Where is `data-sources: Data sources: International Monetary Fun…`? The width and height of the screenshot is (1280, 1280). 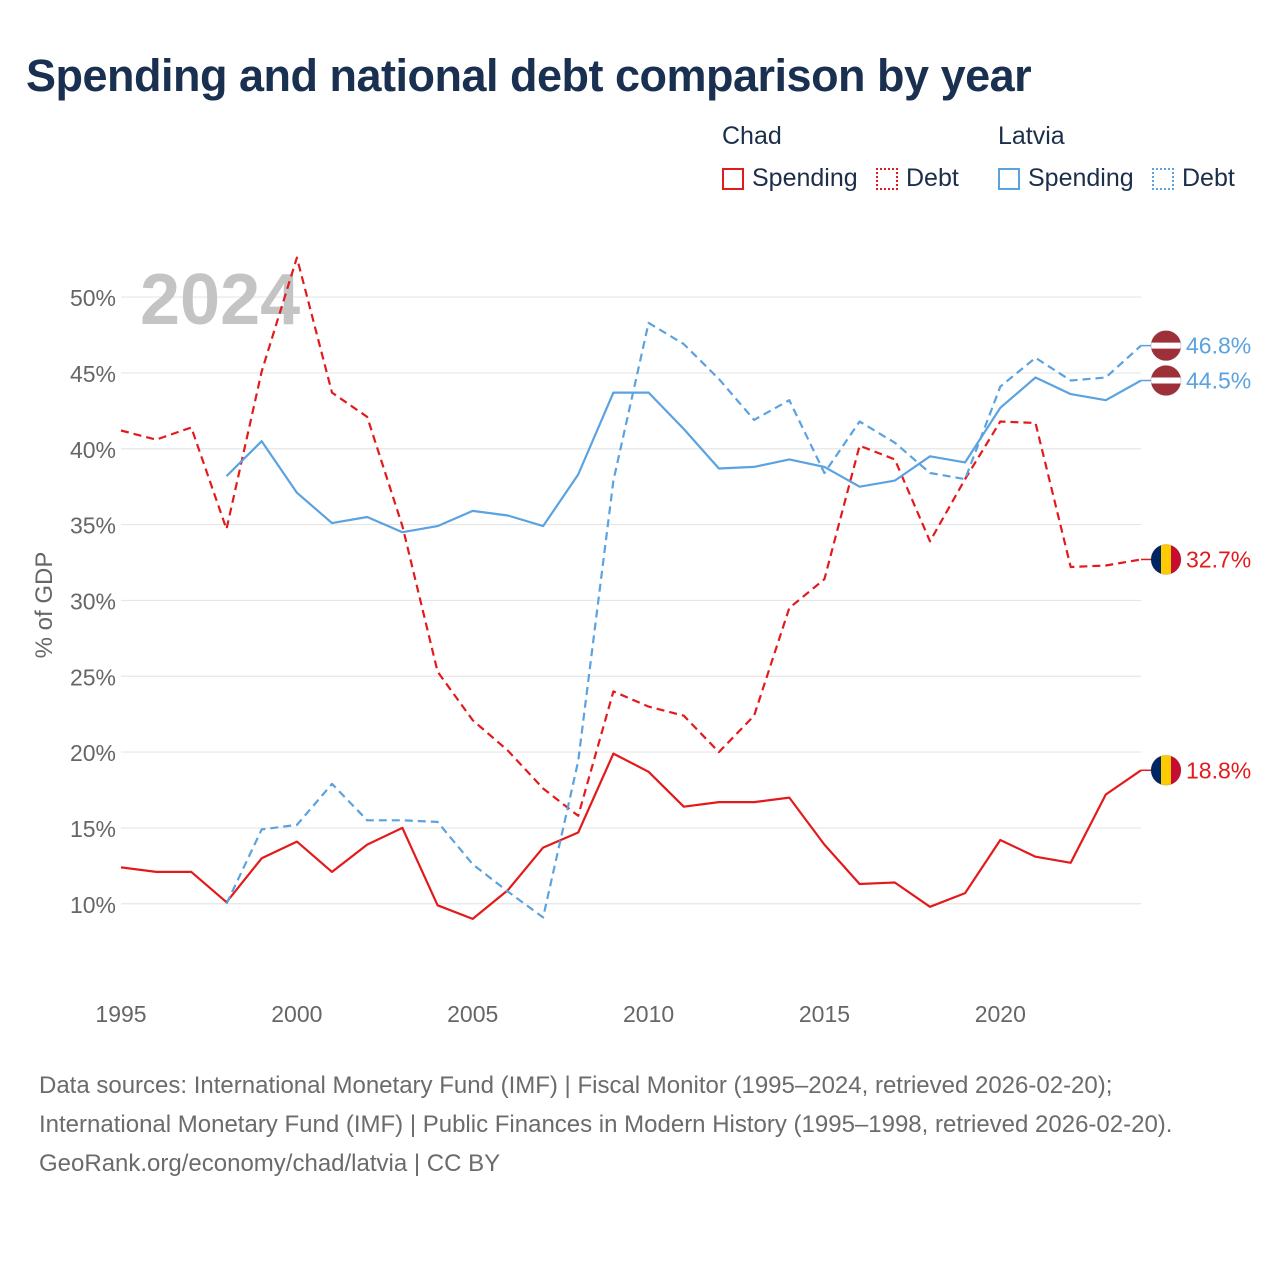 data-sources: Data sources: International Monetary Fun… is located at coordinates (606, 1105).